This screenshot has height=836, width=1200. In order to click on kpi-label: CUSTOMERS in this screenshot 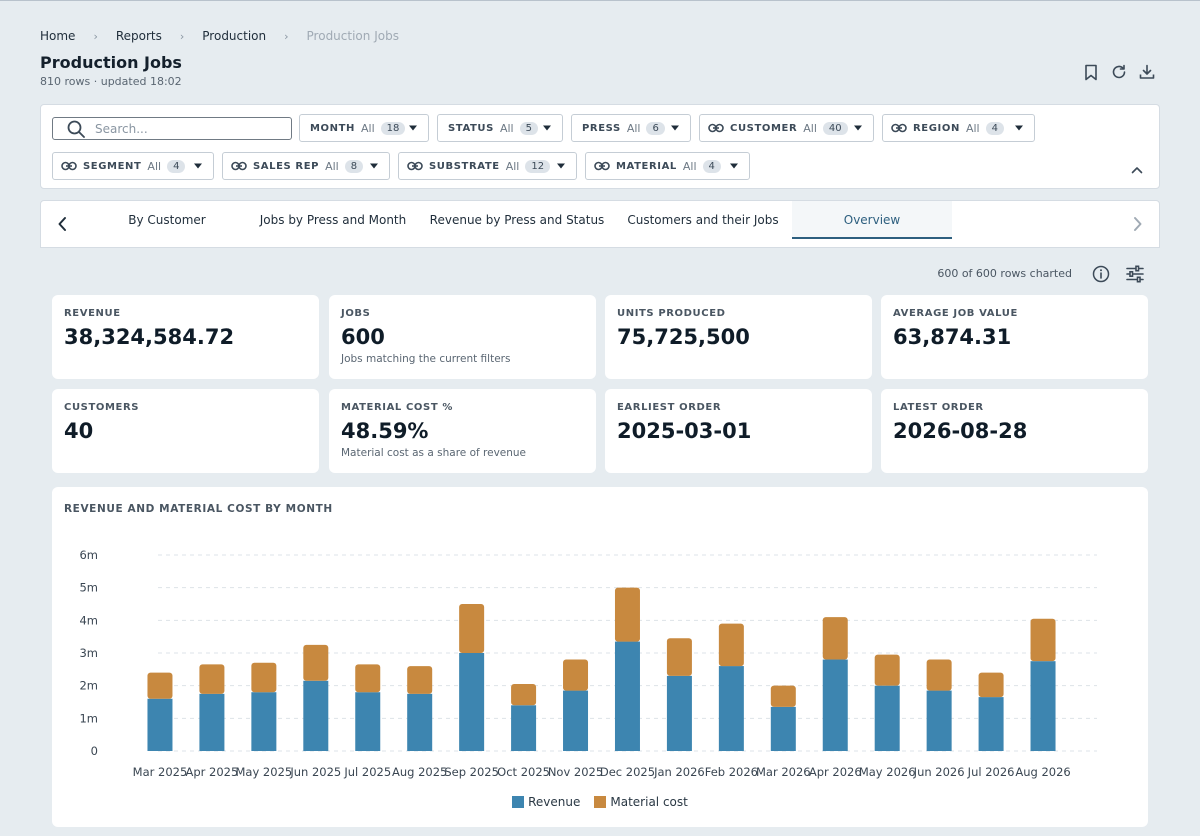, I will do `click(102, 407)`.